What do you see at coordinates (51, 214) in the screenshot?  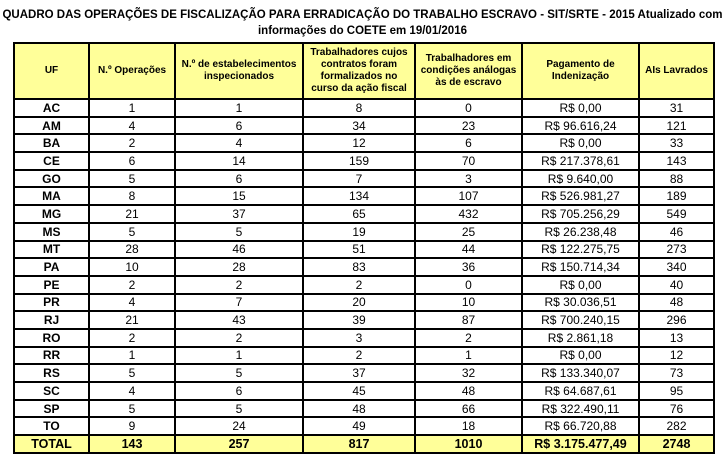 I see `uf-cell: MG` at bounding box center [51, 214].